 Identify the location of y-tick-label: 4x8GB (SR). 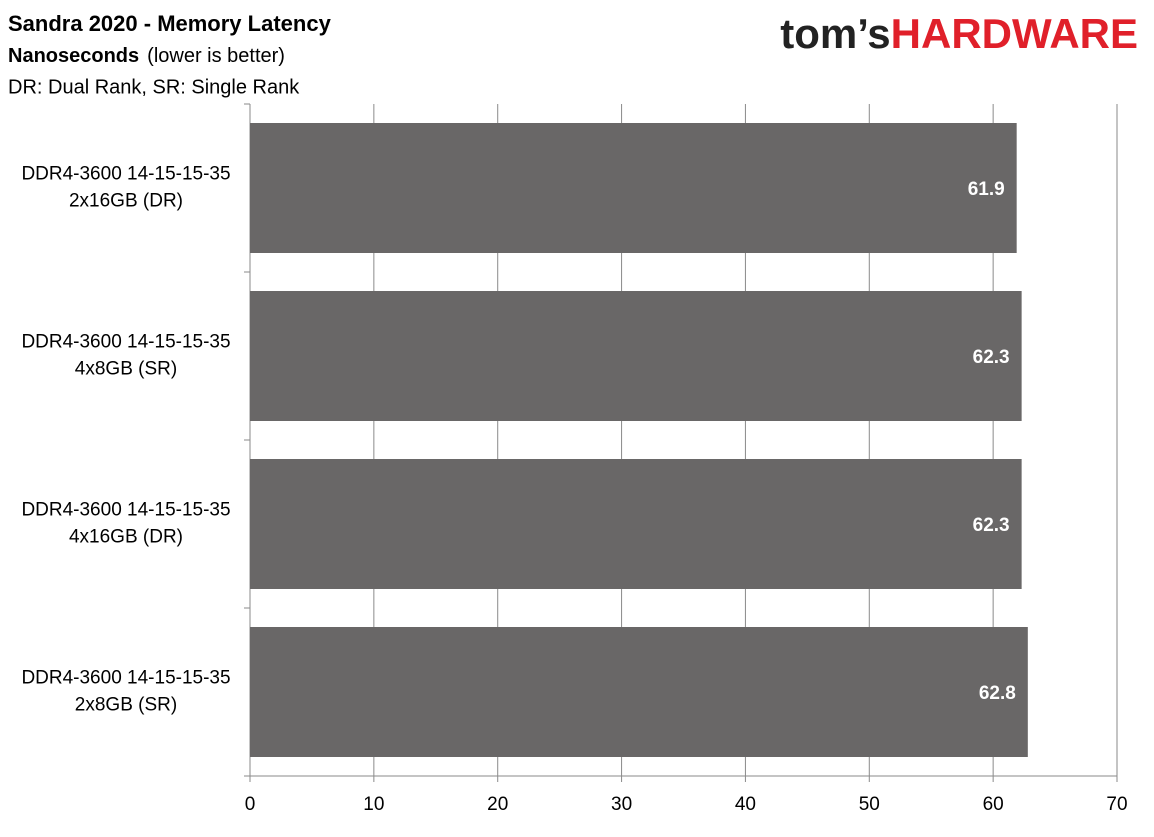
(126, 369).